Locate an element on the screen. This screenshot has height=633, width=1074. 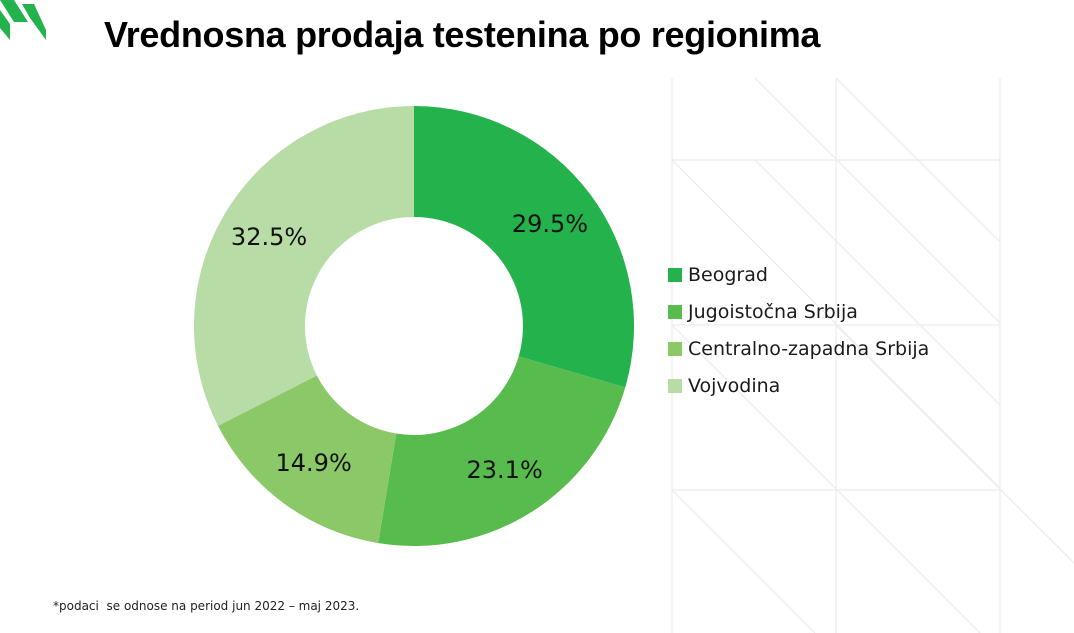
legend-label: Vojvodina is located at coordinates (734, 385).